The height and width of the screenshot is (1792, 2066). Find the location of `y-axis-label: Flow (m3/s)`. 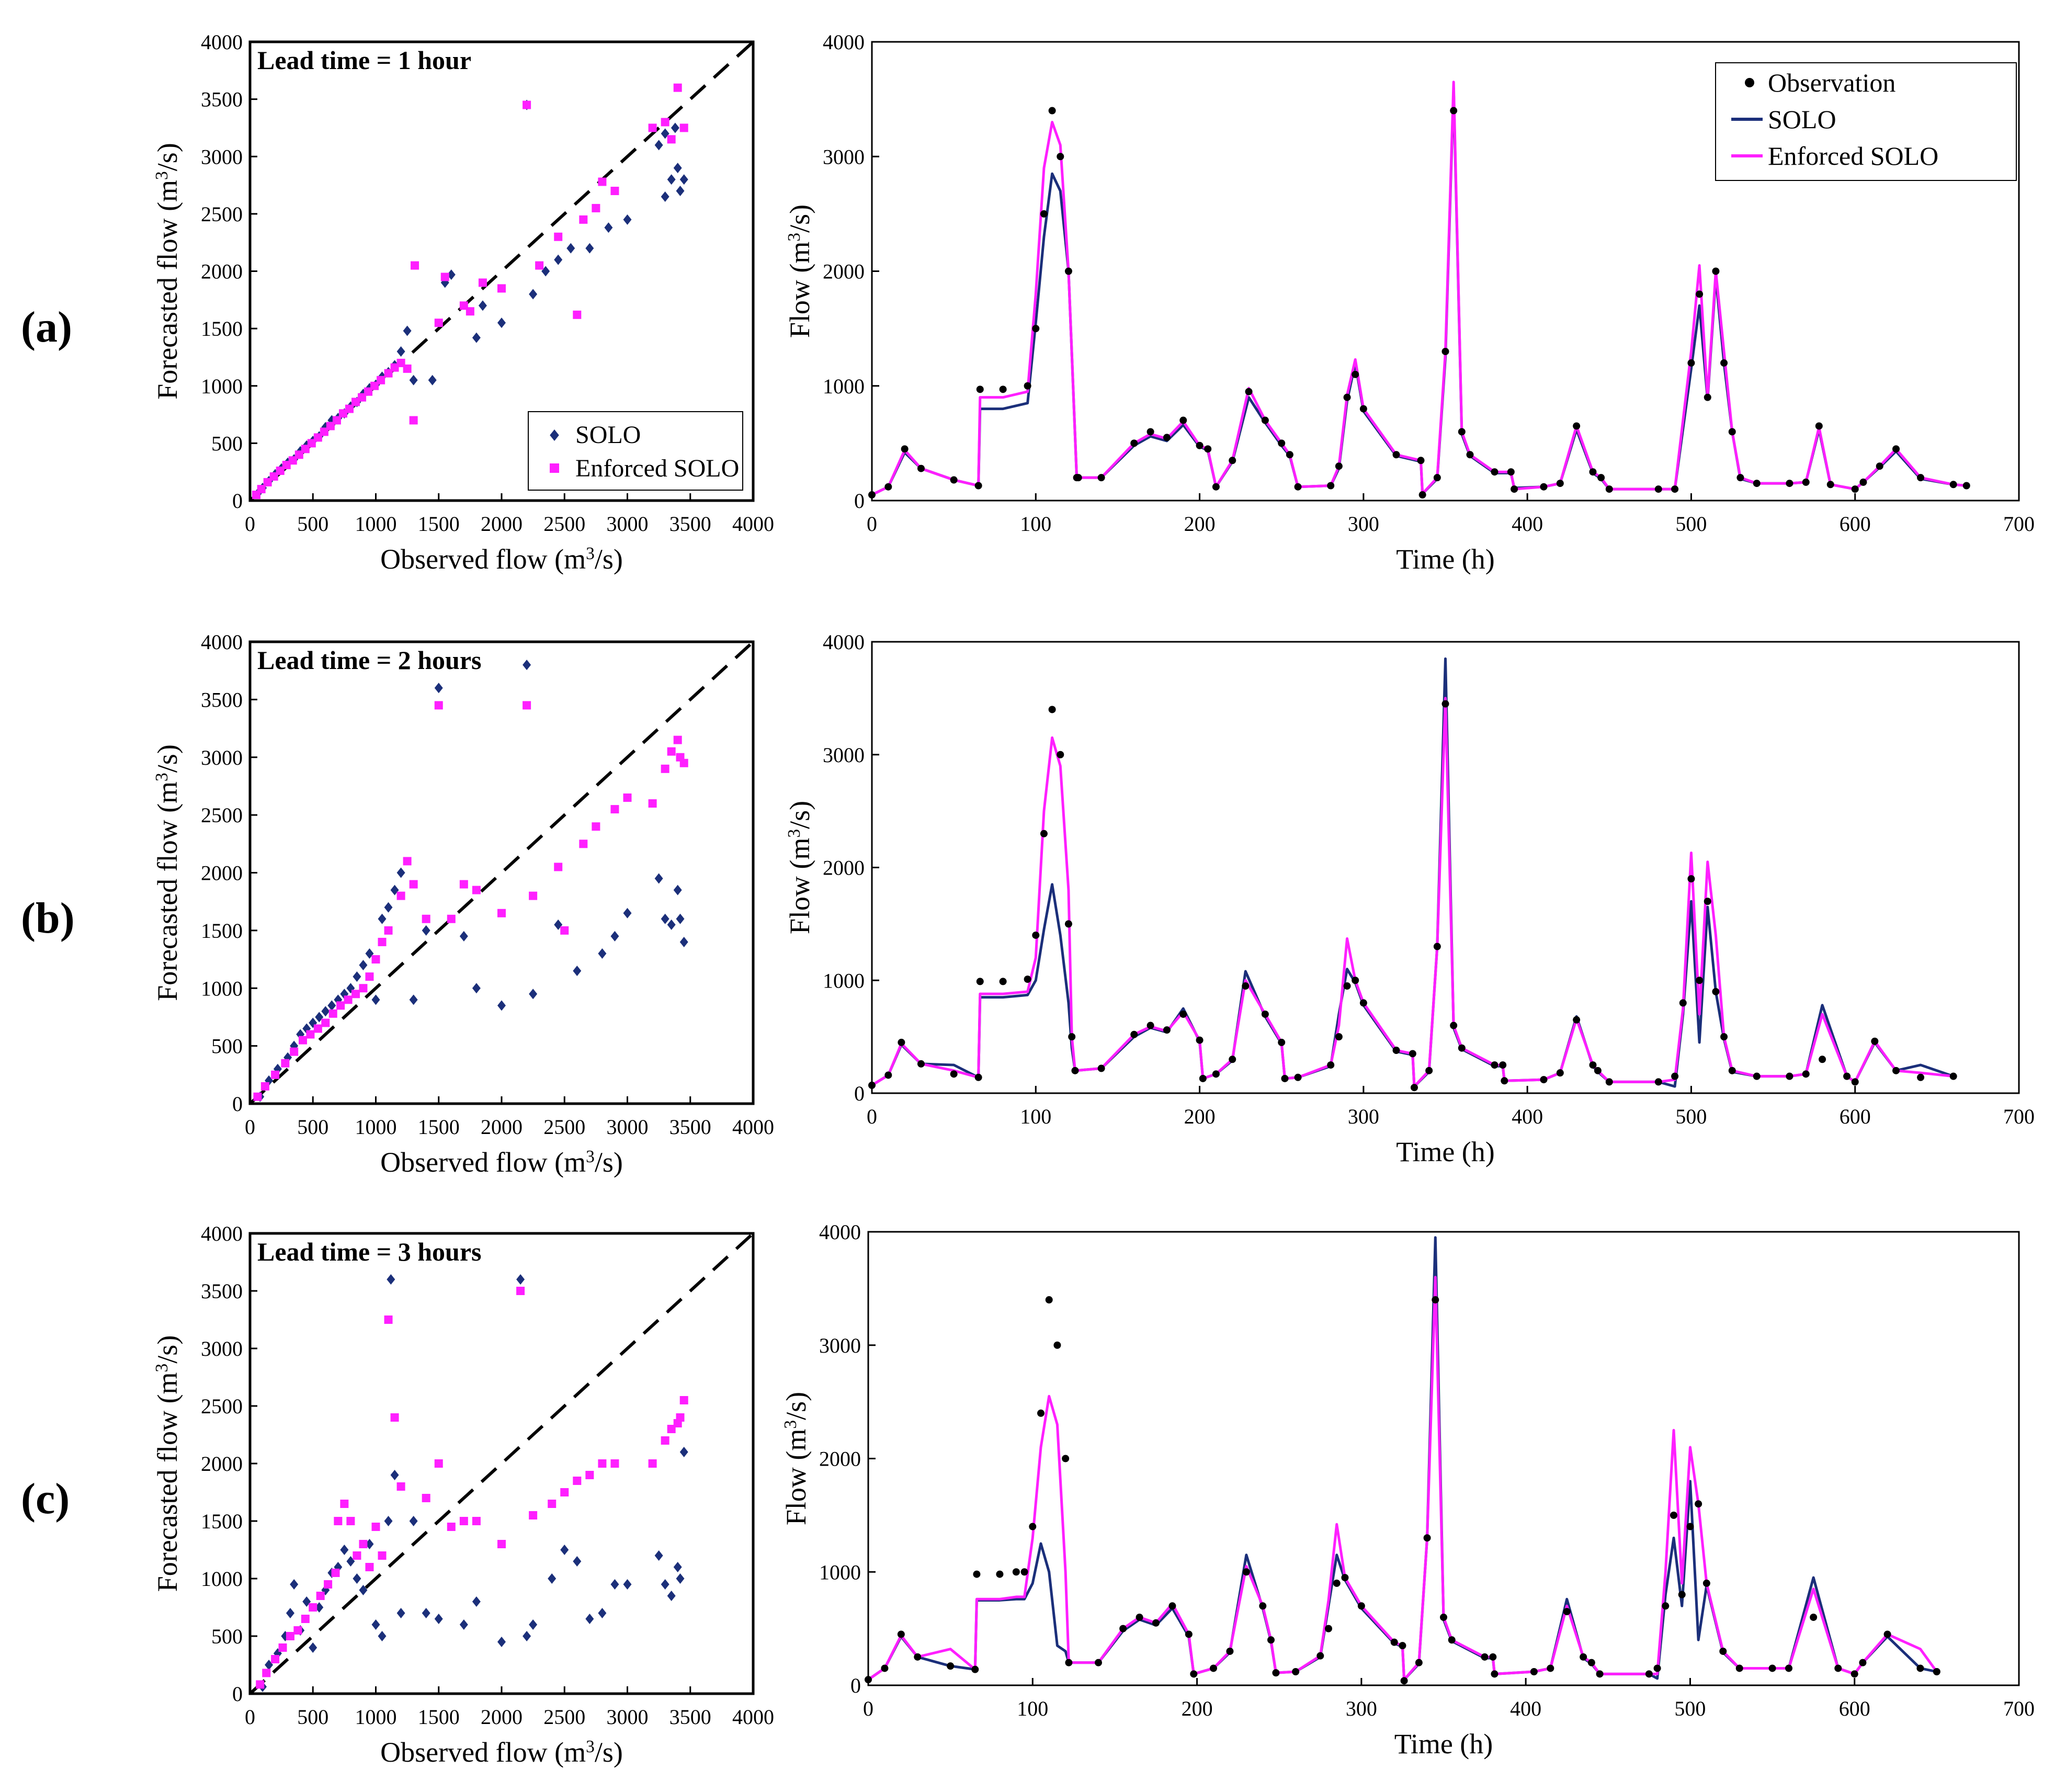

y-axis-label: Flow (m3/s) is located at coordinates (799, 272).